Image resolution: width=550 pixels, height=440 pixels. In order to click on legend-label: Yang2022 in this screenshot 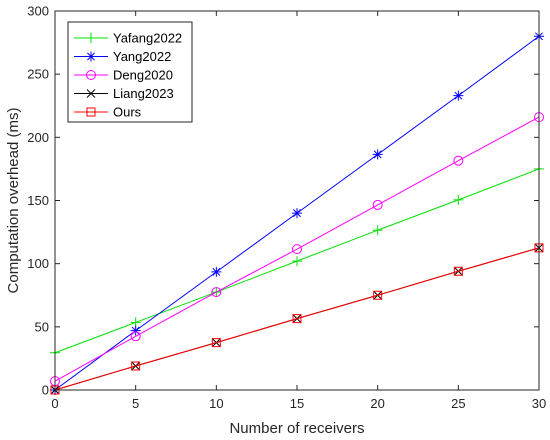, I will do `click(142, 56)`.